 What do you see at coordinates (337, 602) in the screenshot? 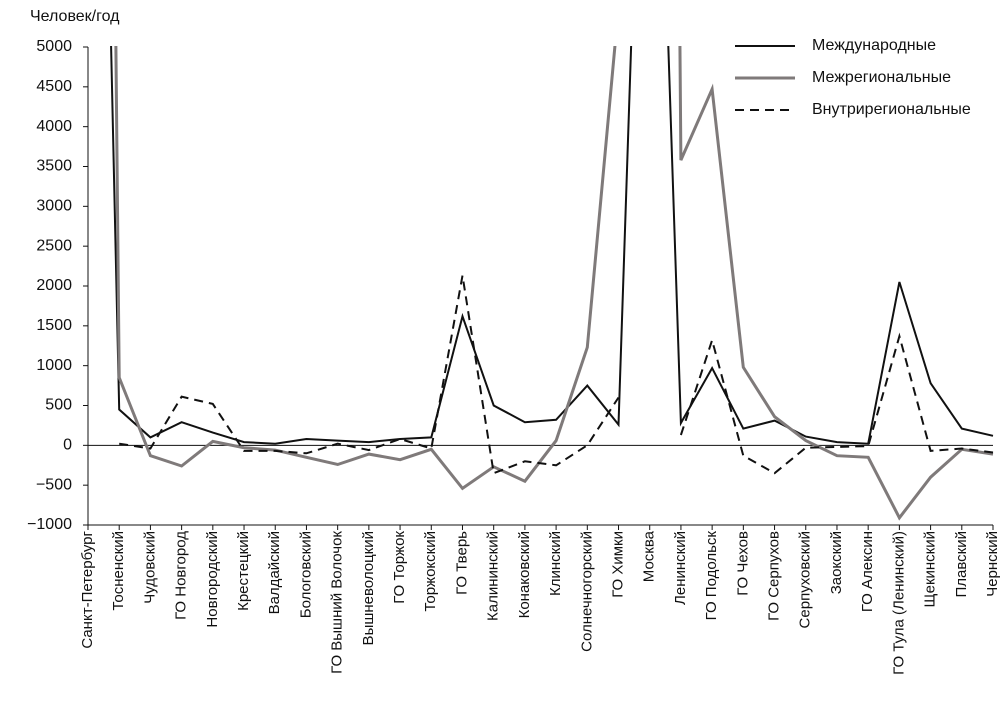
I see `x-tick-label: ГО Вышний Волочок` at bounding box center [337, 602].